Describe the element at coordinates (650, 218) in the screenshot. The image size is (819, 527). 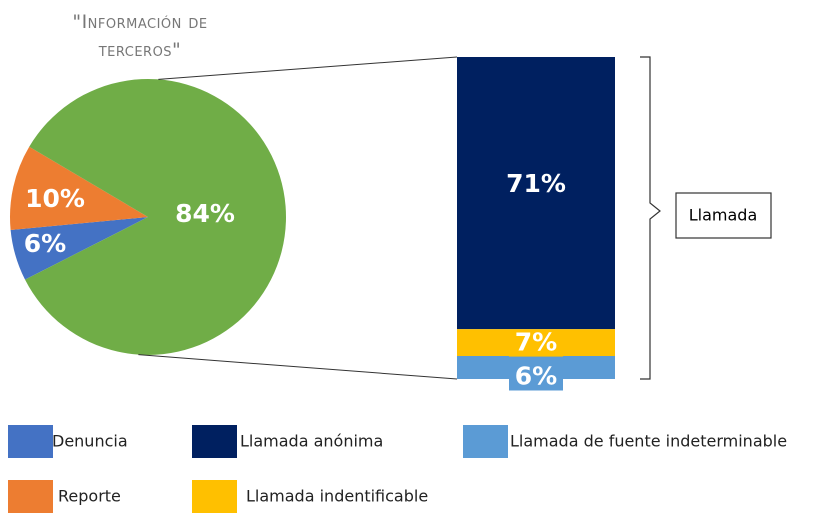
I see `bracket` at that location.